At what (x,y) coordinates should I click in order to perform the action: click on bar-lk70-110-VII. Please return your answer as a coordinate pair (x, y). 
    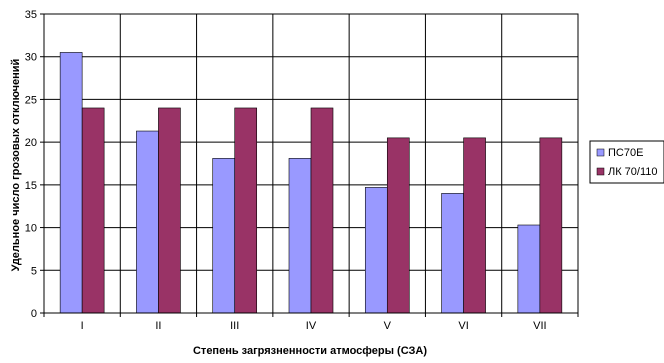
    Looking at the image, I should click on (551, 225).